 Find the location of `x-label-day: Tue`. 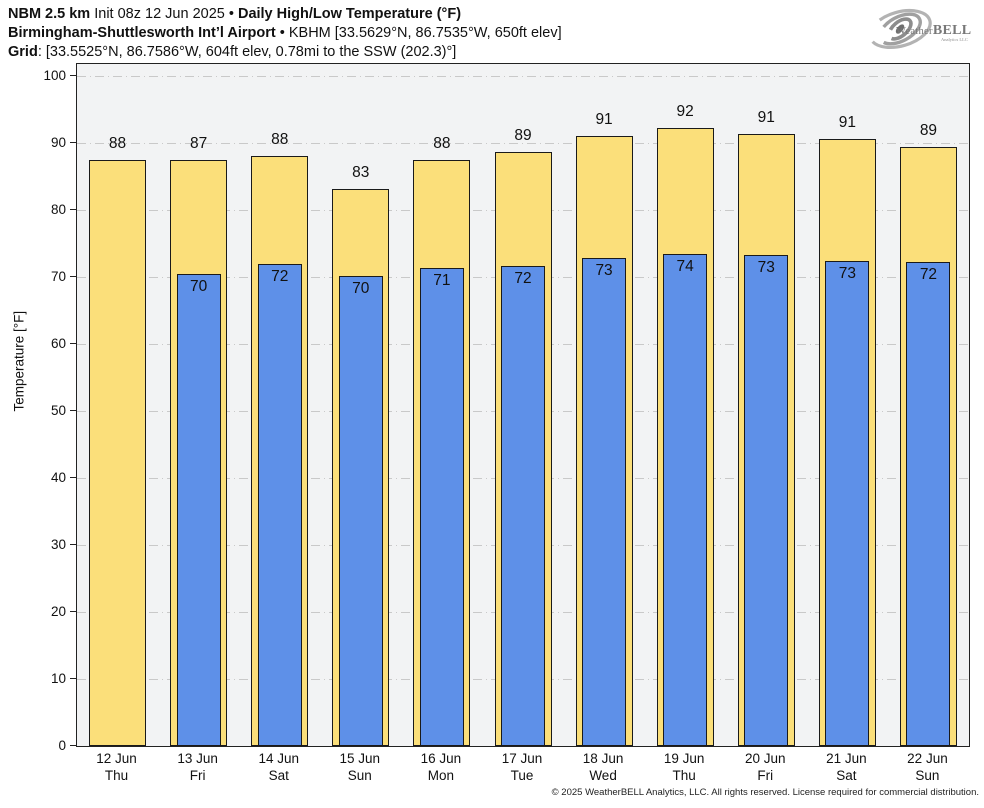

x-label-day: Tue is located at coordinates (522, 775).